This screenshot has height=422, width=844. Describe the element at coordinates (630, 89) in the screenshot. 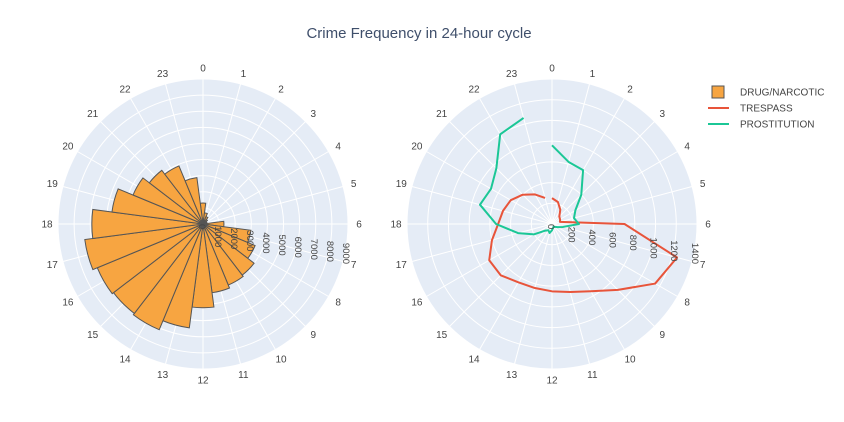

I see `right-angular-tick-label: 2` at that location.